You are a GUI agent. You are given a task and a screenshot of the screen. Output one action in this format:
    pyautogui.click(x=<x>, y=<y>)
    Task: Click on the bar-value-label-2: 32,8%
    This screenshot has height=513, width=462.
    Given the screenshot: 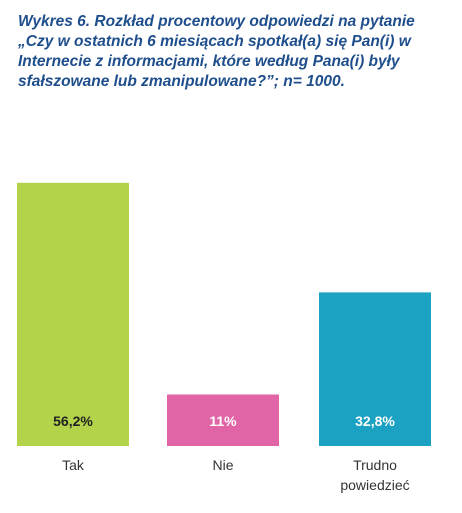 What is the action you would take?
    pyautogui.click(x=375, y=421)
    